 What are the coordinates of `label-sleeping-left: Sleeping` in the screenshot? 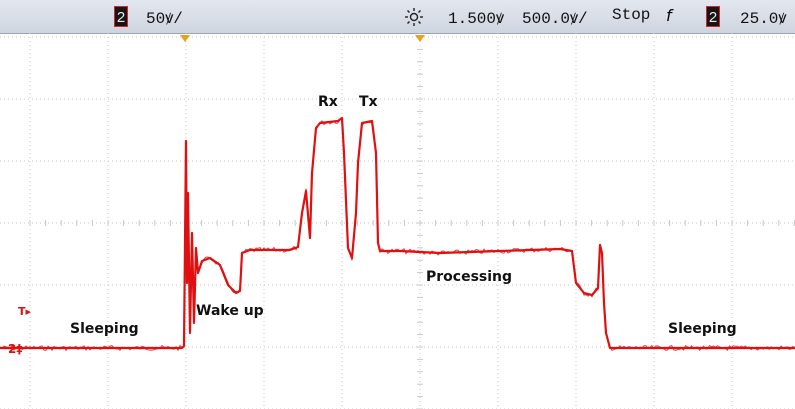 It's located at (104, 329).